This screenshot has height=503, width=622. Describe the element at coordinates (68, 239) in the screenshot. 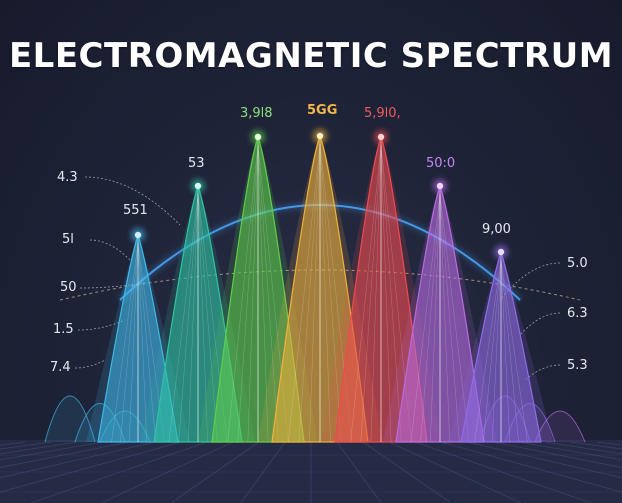

I see `left-label-3: 5l` at that location.